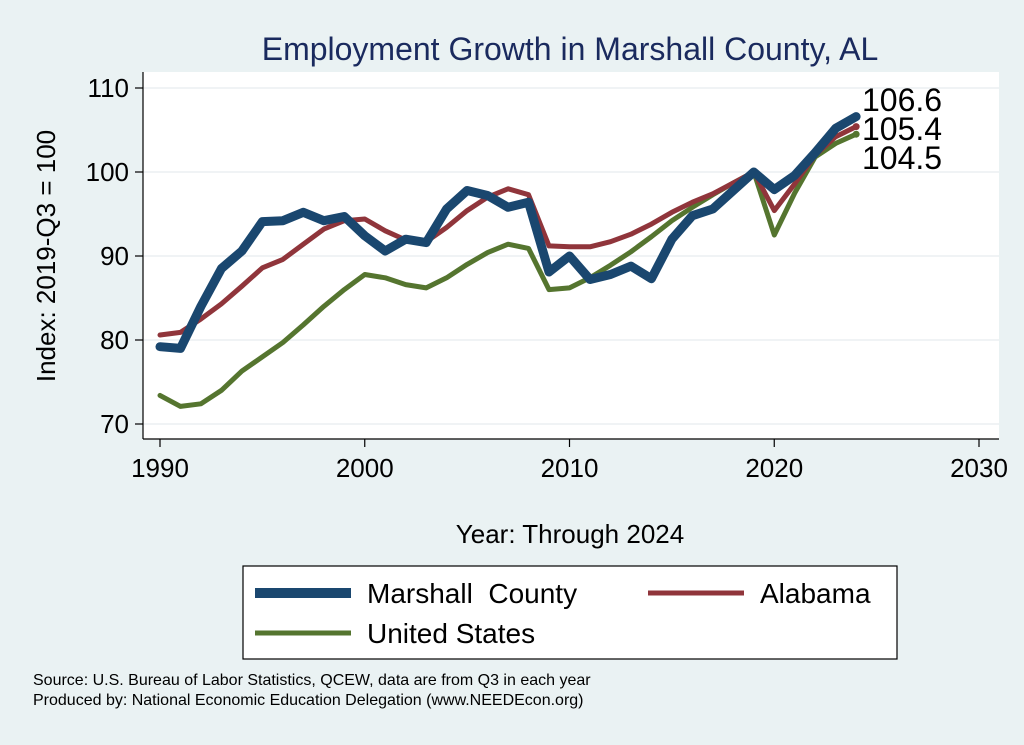 The image size is (1024, 745). Describe the element at coordinates (979, 468) in the screenshot. I see `x-tick-label-2030: 2030` at that location.